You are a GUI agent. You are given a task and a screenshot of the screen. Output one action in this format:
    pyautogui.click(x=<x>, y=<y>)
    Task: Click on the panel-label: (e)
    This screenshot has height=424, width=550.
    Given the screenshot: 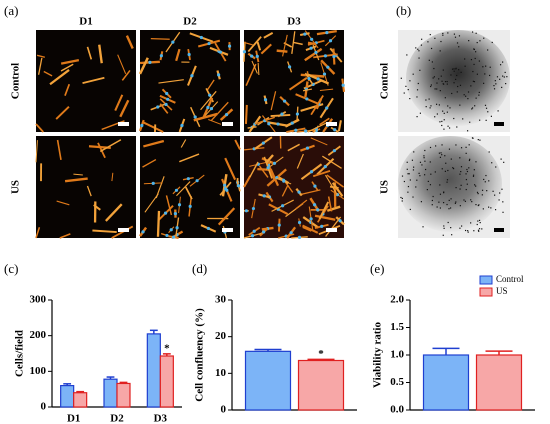 What is the action you would take?
    pyautogui.click(x=377, y=268)
    